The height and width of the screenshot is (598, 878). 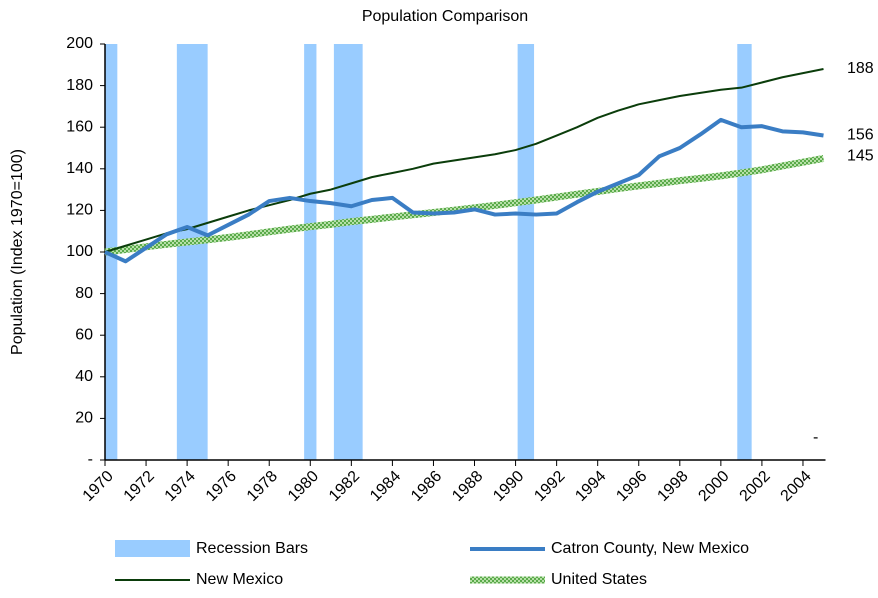 I want to click on x-tick-label: 1994, so click(x=590, y=486).